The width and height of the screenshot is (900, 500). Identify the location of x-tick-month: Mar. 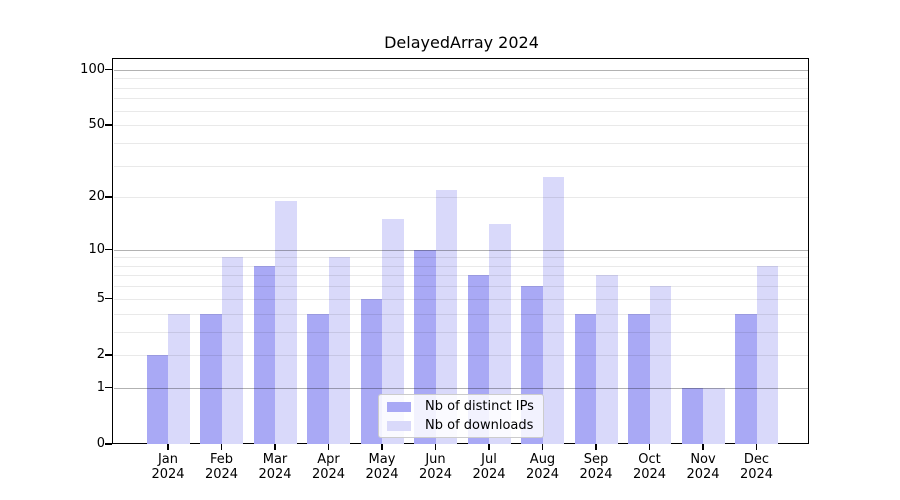
(275, 459).